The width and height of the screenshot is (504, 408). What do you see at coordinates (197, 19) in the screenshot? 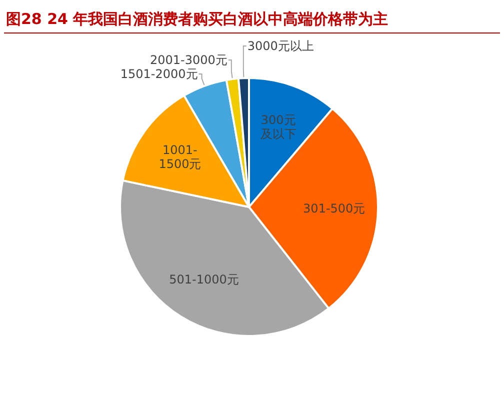
I see `chart-title: 图28 24 年我国白酒消费者购买白酒以中高端价格带为主` at bounding box center [197, 19].